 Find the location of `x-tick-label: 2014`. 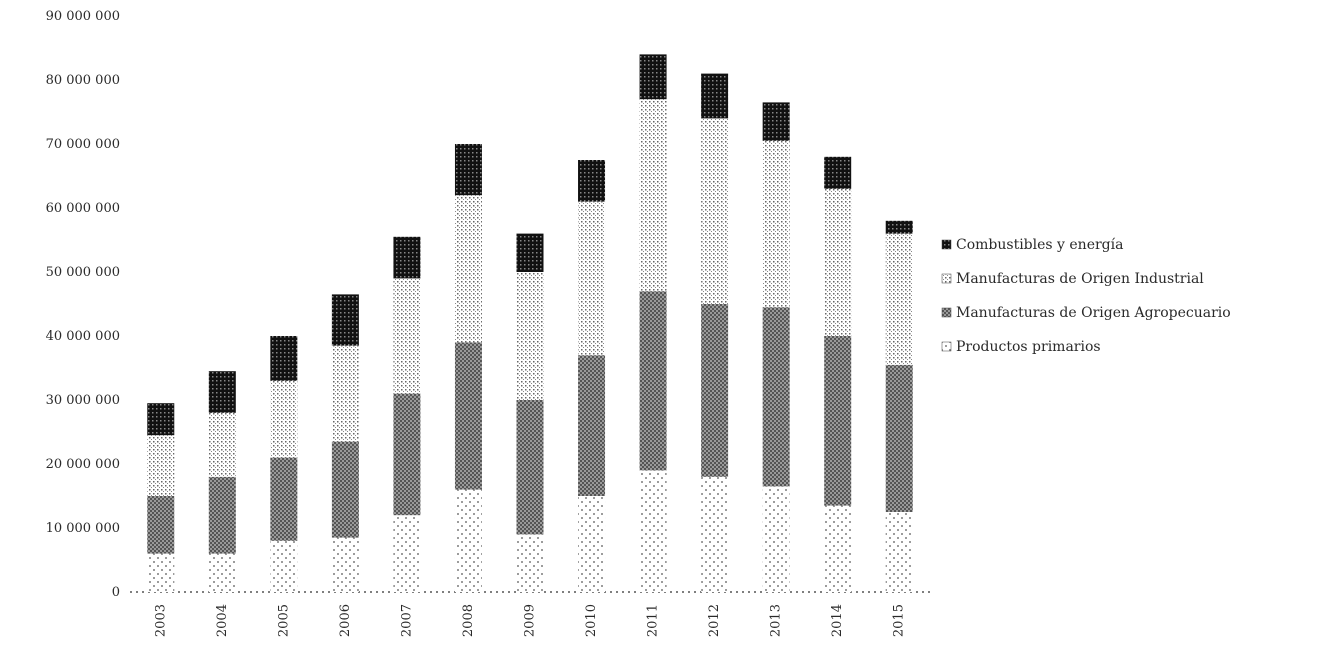

x-tick-label: 2014 is located at coordinates (837, 620).